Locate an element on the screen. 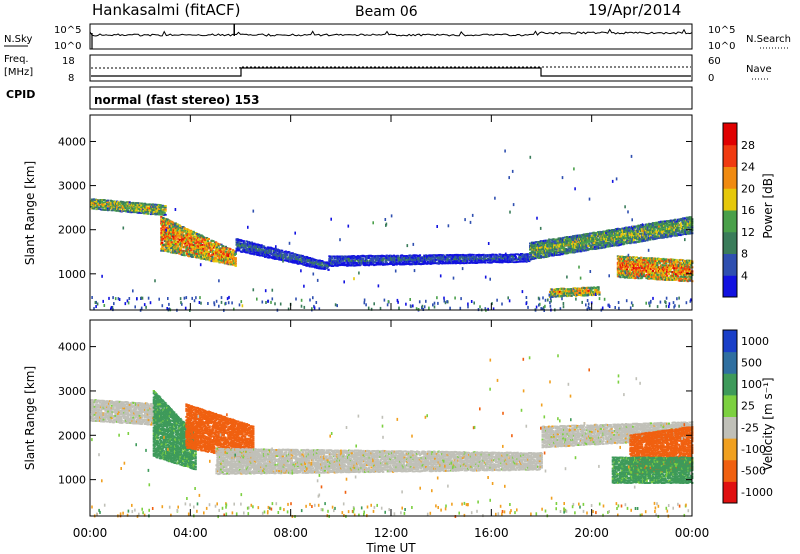 This screenshot has height=554, width=800. nave-tick-low: 0 is located at coordinates (711, 78).